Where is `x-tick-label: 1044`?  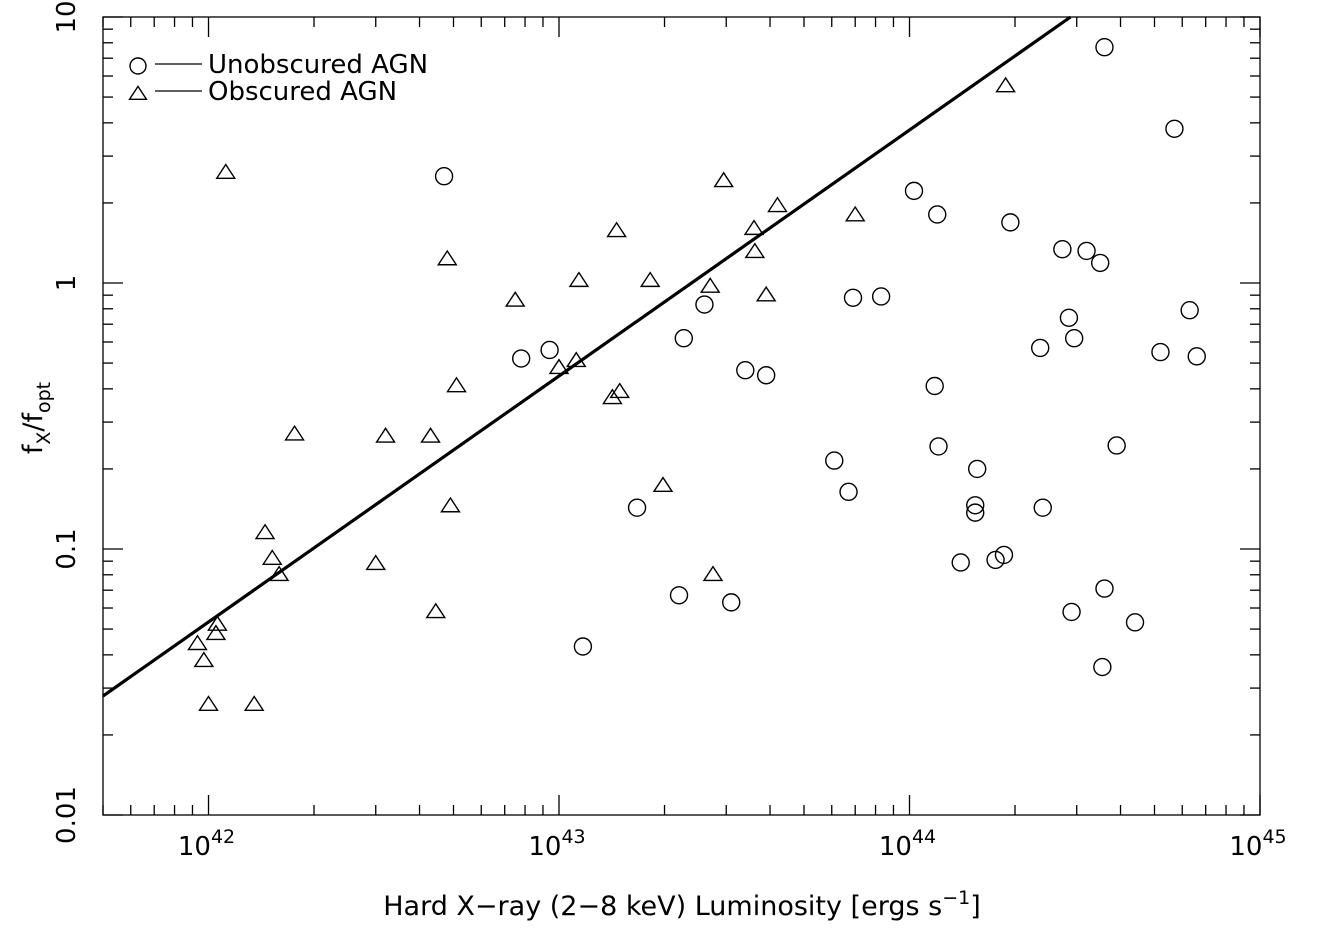
x-tick-label: 1044 is located at coordinates (907, 844).